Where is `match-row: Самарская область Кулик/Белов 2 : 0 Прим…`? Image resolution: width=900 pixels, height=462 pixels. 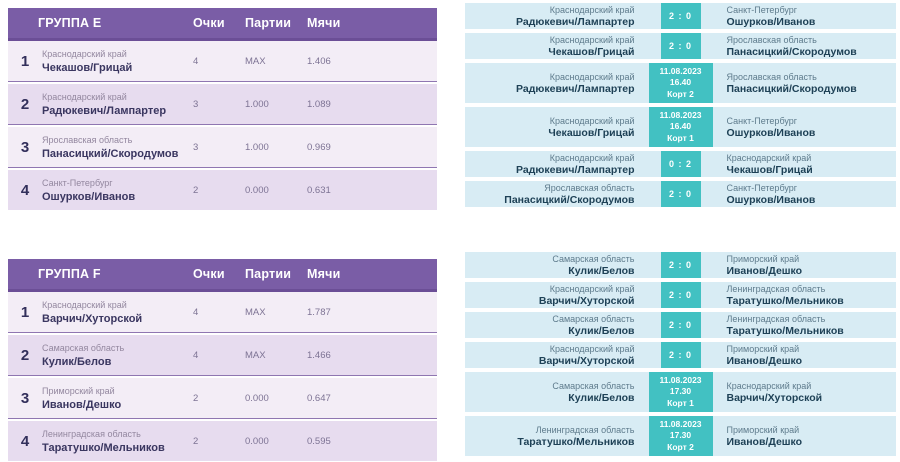
match-row: Самарская область Кулик/Белов 2 : 0 Прим… is located at coordinates (680, 265).